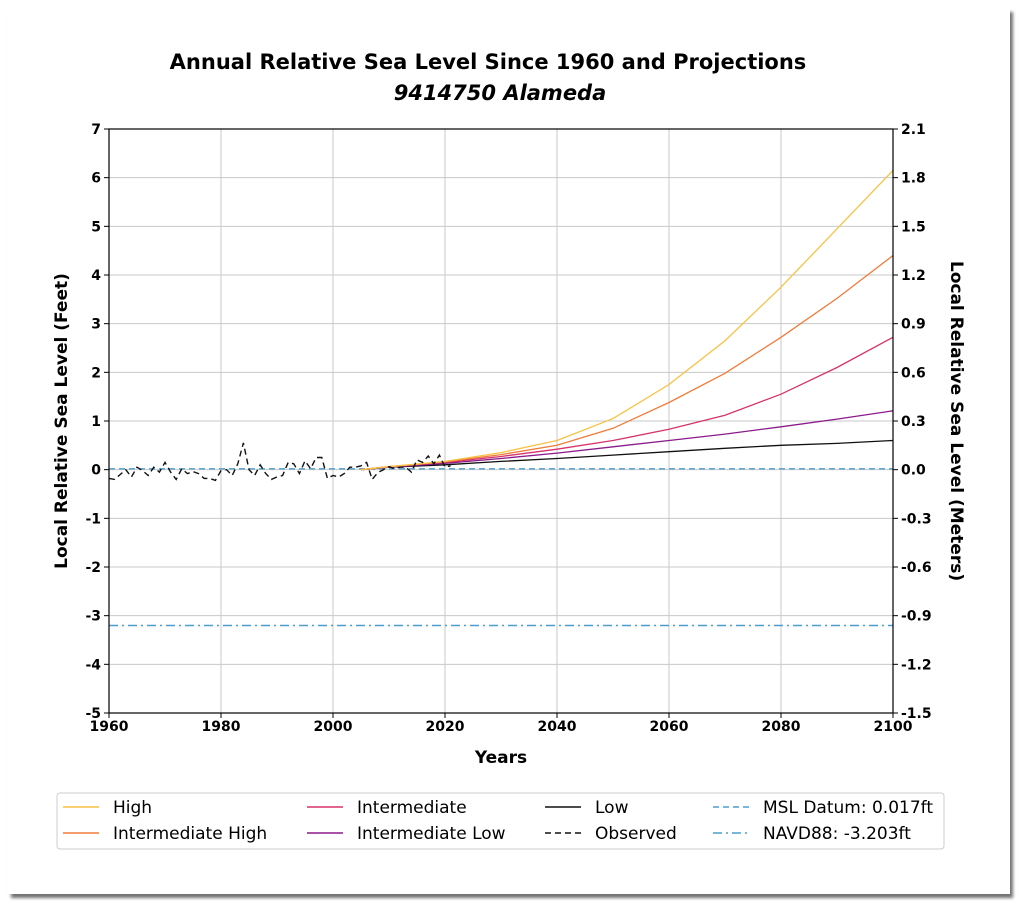 This screenshot has width=1026, height=911. What do you see at coordinates (96, 179) in the screenshot?
I see `y-tick-label-left: 6` at bounding box center [96, 179].